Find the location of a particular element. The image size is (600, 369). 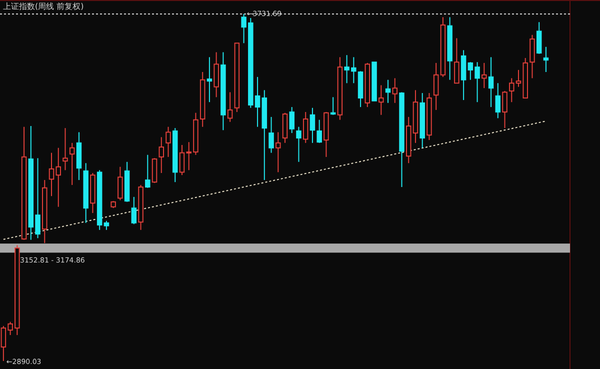

chart-title: 上证指数(周线 前复权) is located at coordinates (43, 6).